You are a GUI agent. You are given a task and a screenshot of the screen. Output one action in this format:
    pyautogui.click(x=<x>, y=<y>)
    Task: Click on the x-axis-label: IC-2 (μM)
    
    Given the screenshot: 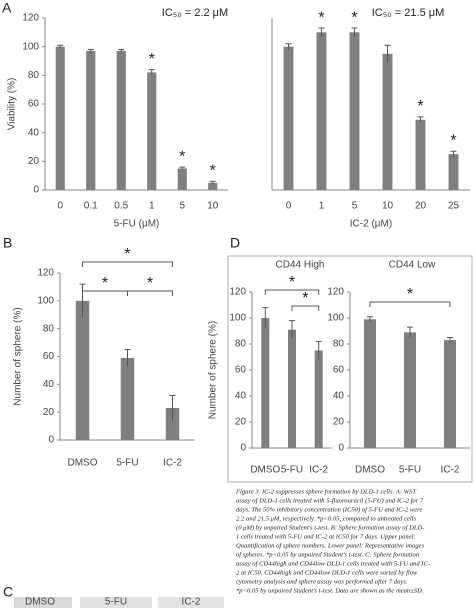 What is the action you would take?
    pyautogui.click(x=371, y=224)
    